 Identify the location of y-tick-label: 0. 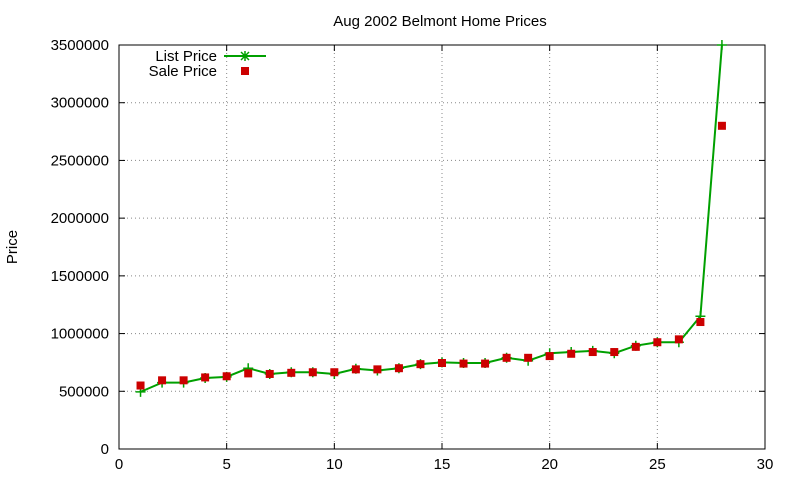
(105, 449).